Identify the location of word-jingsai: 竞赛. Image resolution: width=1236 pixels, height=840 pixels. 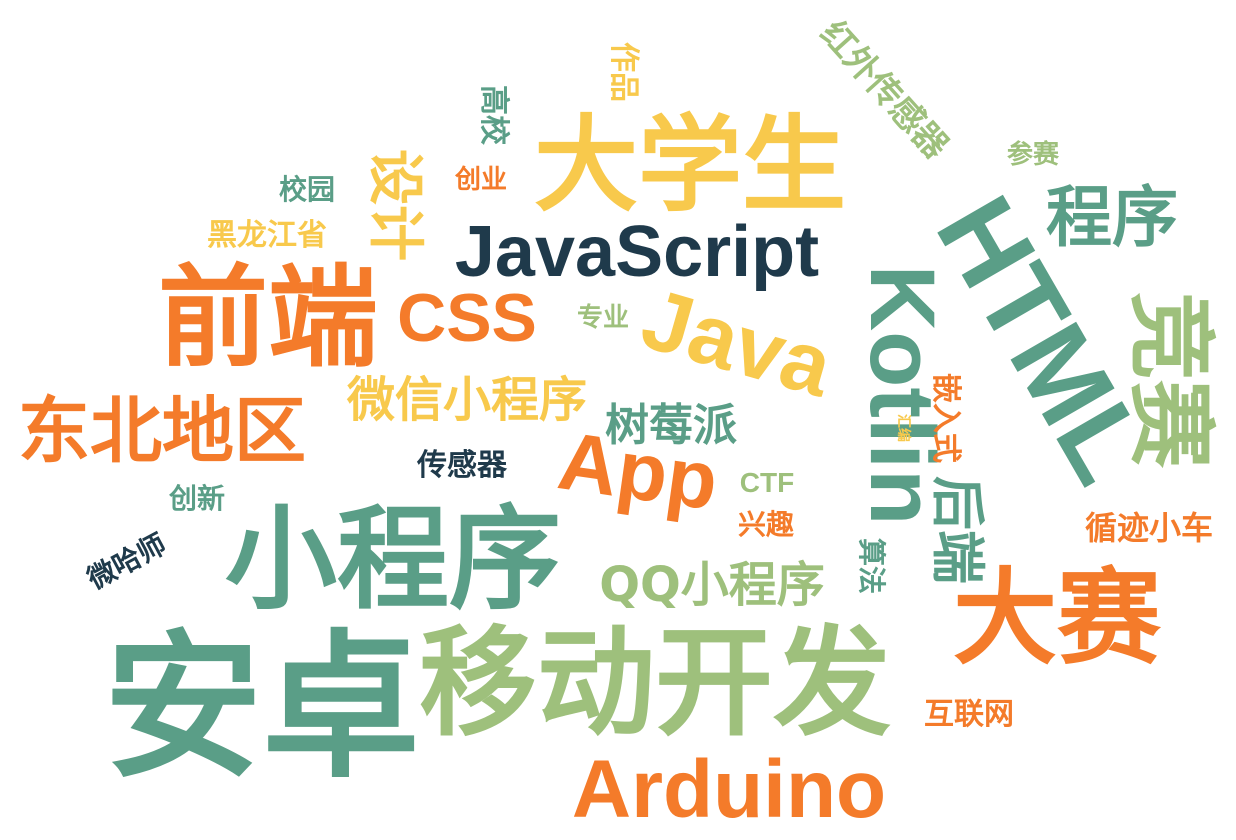
(1170, 380).